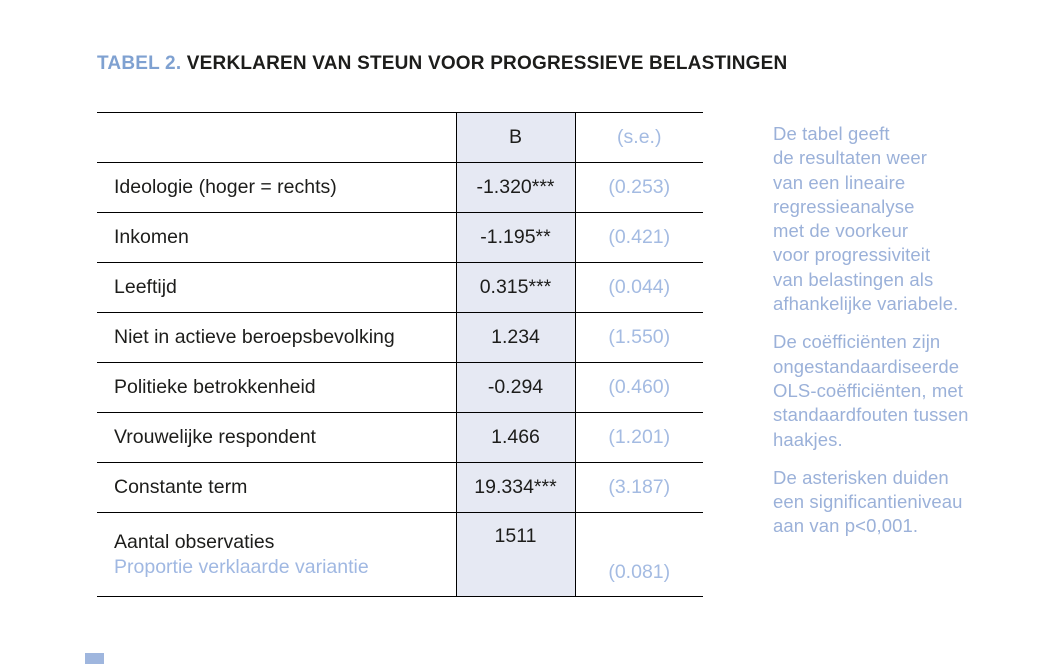 This screenshot has width=1045, height=664. What do you see at coordinates (639, 387) in the screenshot?
I see `se-value: (0.460)` at bounding box center [639, 387].